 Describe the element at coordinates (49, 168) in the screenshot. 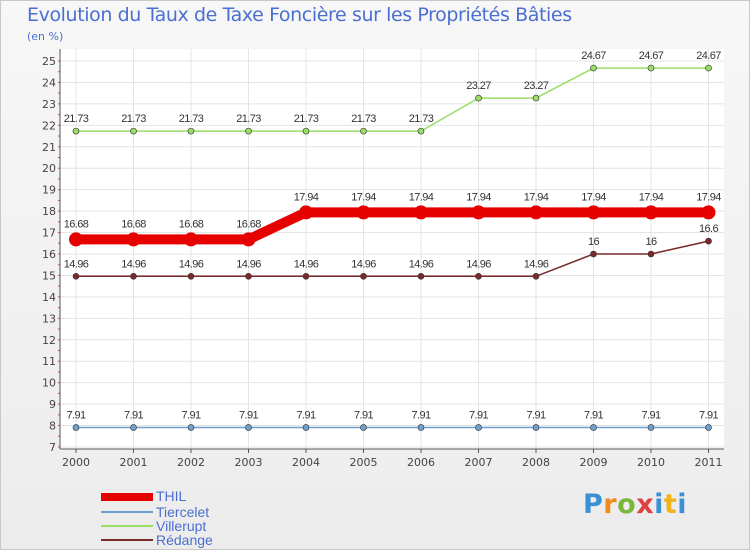

I see `y-tick-label: 20` at that location.